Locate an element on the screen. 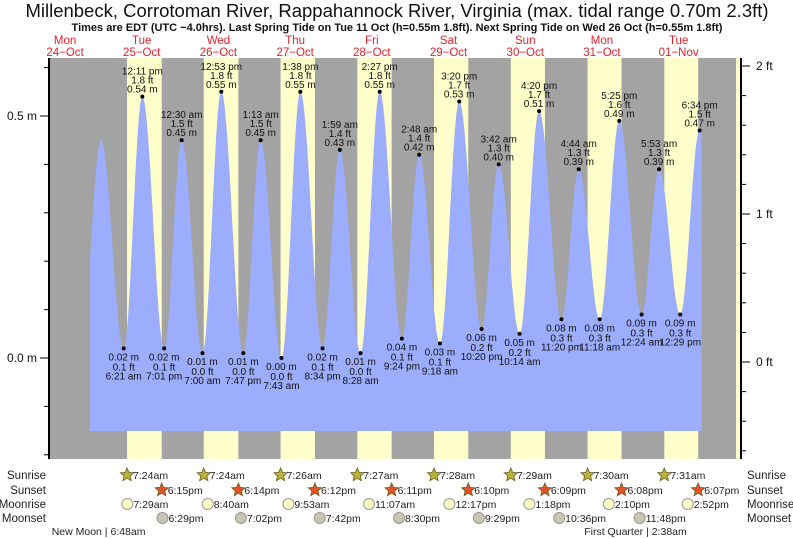  extreme-time: 7:47 pm is located at coordinates (243, 381).